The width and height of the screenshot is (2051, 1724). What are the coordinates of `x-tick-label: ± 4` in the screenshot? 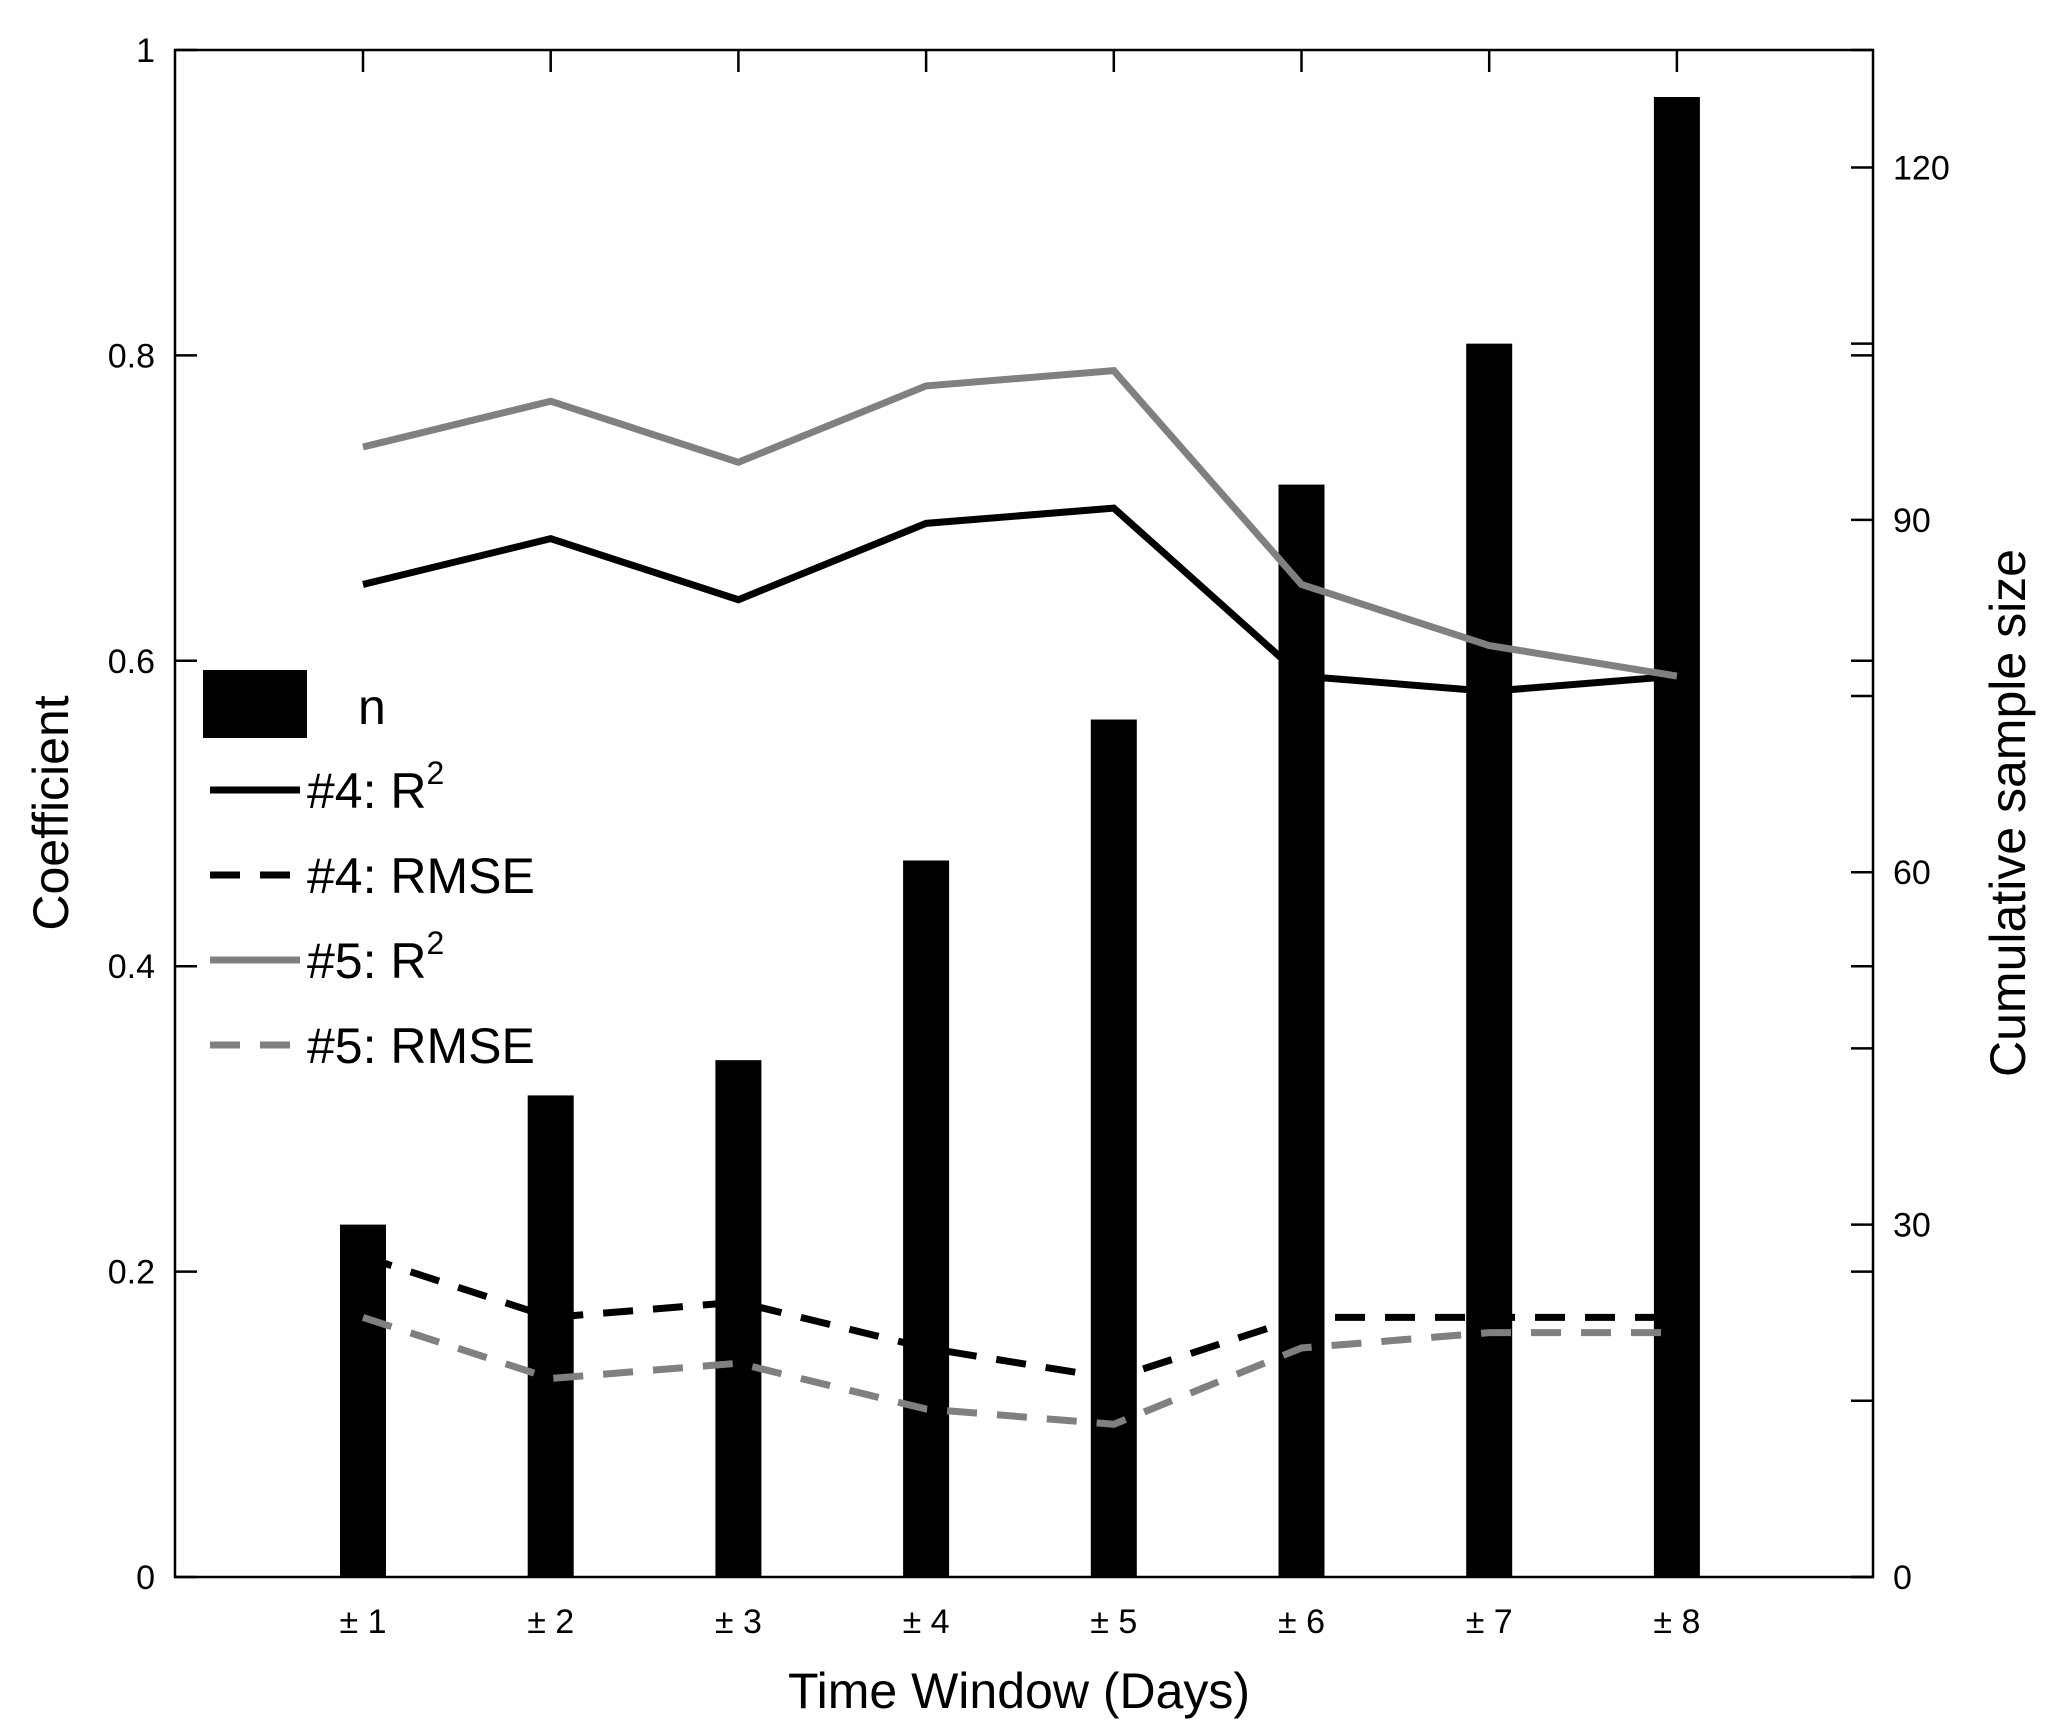 It's located at (926, 1622).